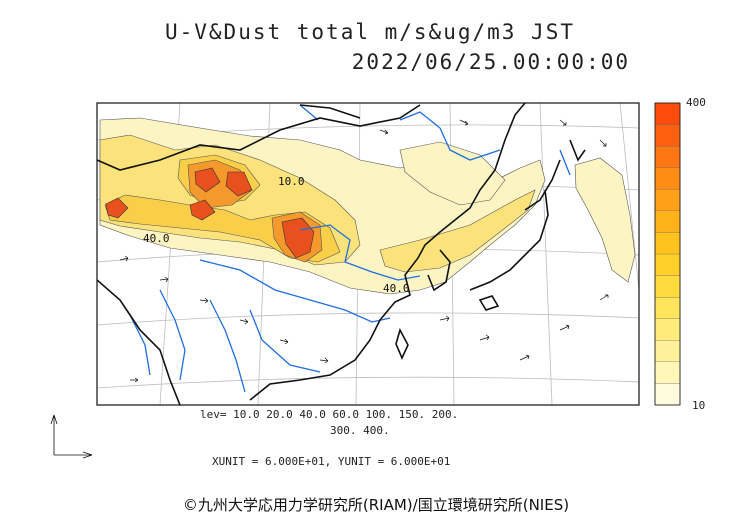 Image resolution: width=752 pixels, height=532 pixels. Describe the element at coordinates (369, 32) in the screenshot. I see `chart-title: U-V&Dust total m/s&ug/m3 JST` at that location.